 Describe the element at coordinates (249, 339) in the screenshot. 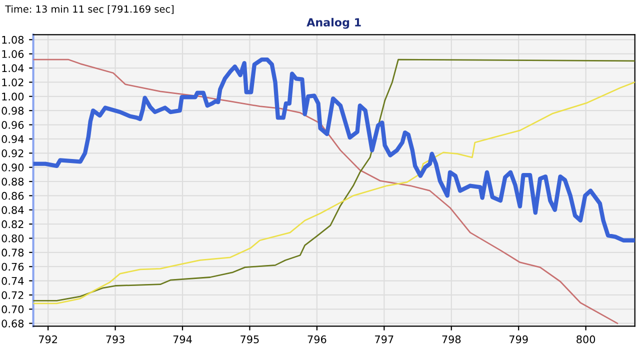

I see `x-tick-label: 795` at that location.